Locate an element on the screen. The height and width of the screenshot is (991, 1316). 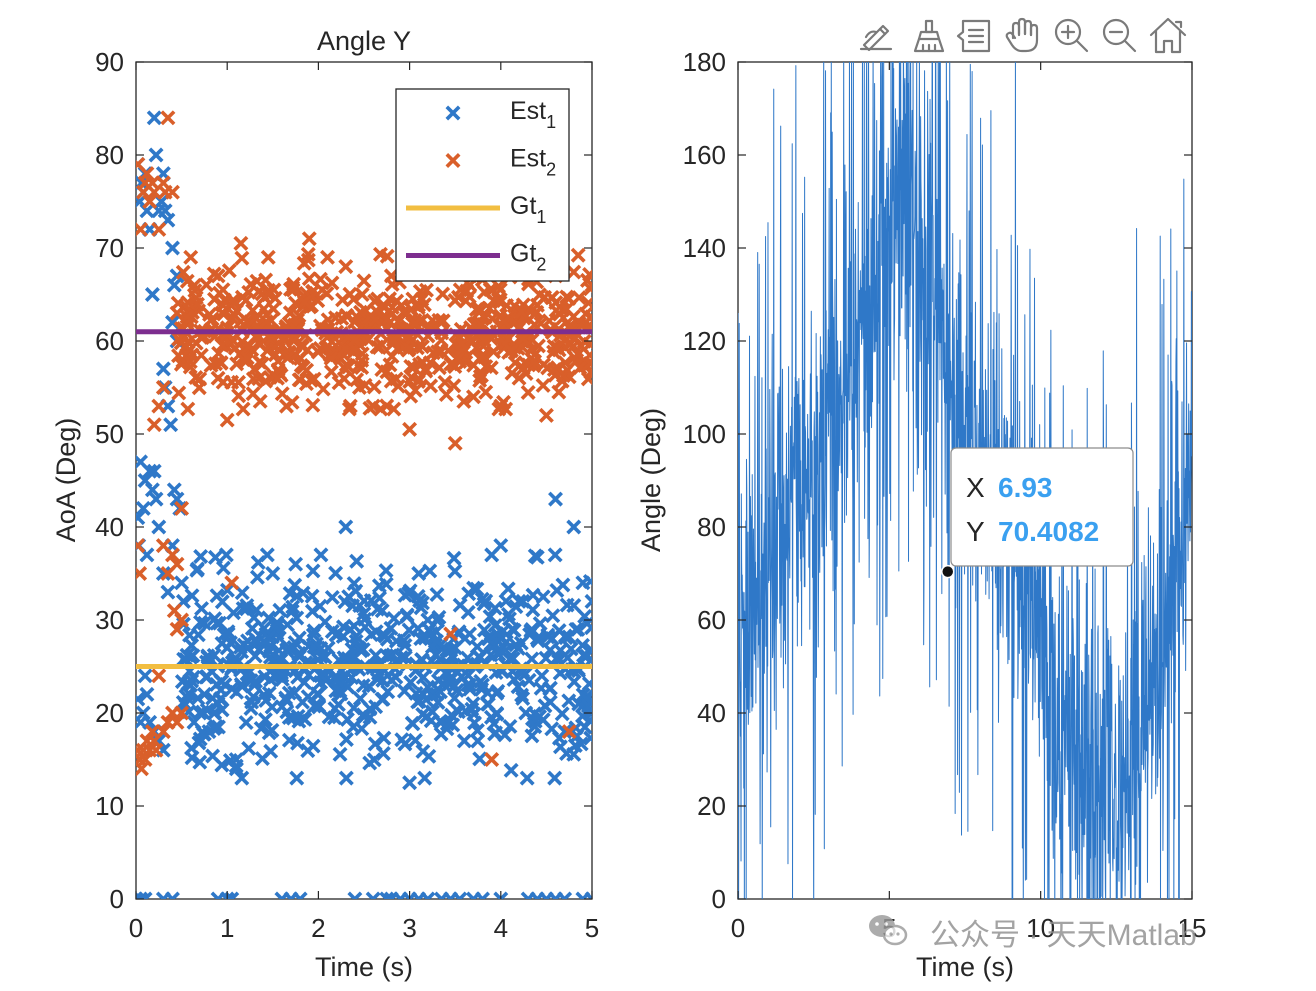
zoom-in-icon is located at coordinates (1071, 35).